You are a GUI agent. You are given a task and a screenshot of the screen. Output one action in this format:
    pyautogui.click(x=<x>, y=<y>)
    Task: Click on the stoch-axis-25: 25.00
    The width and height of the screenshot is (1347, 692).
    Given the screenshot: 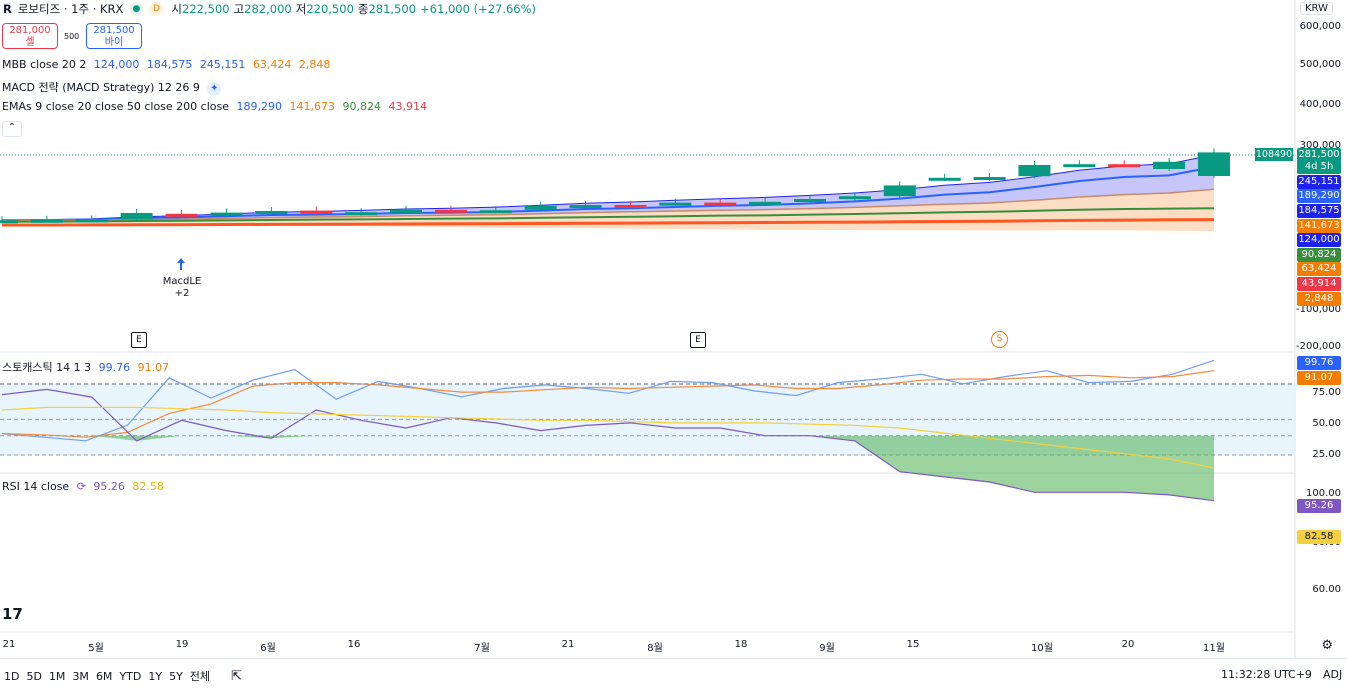 What is the action you would take?
    pyautogui.click(x=1326, y=454)
    